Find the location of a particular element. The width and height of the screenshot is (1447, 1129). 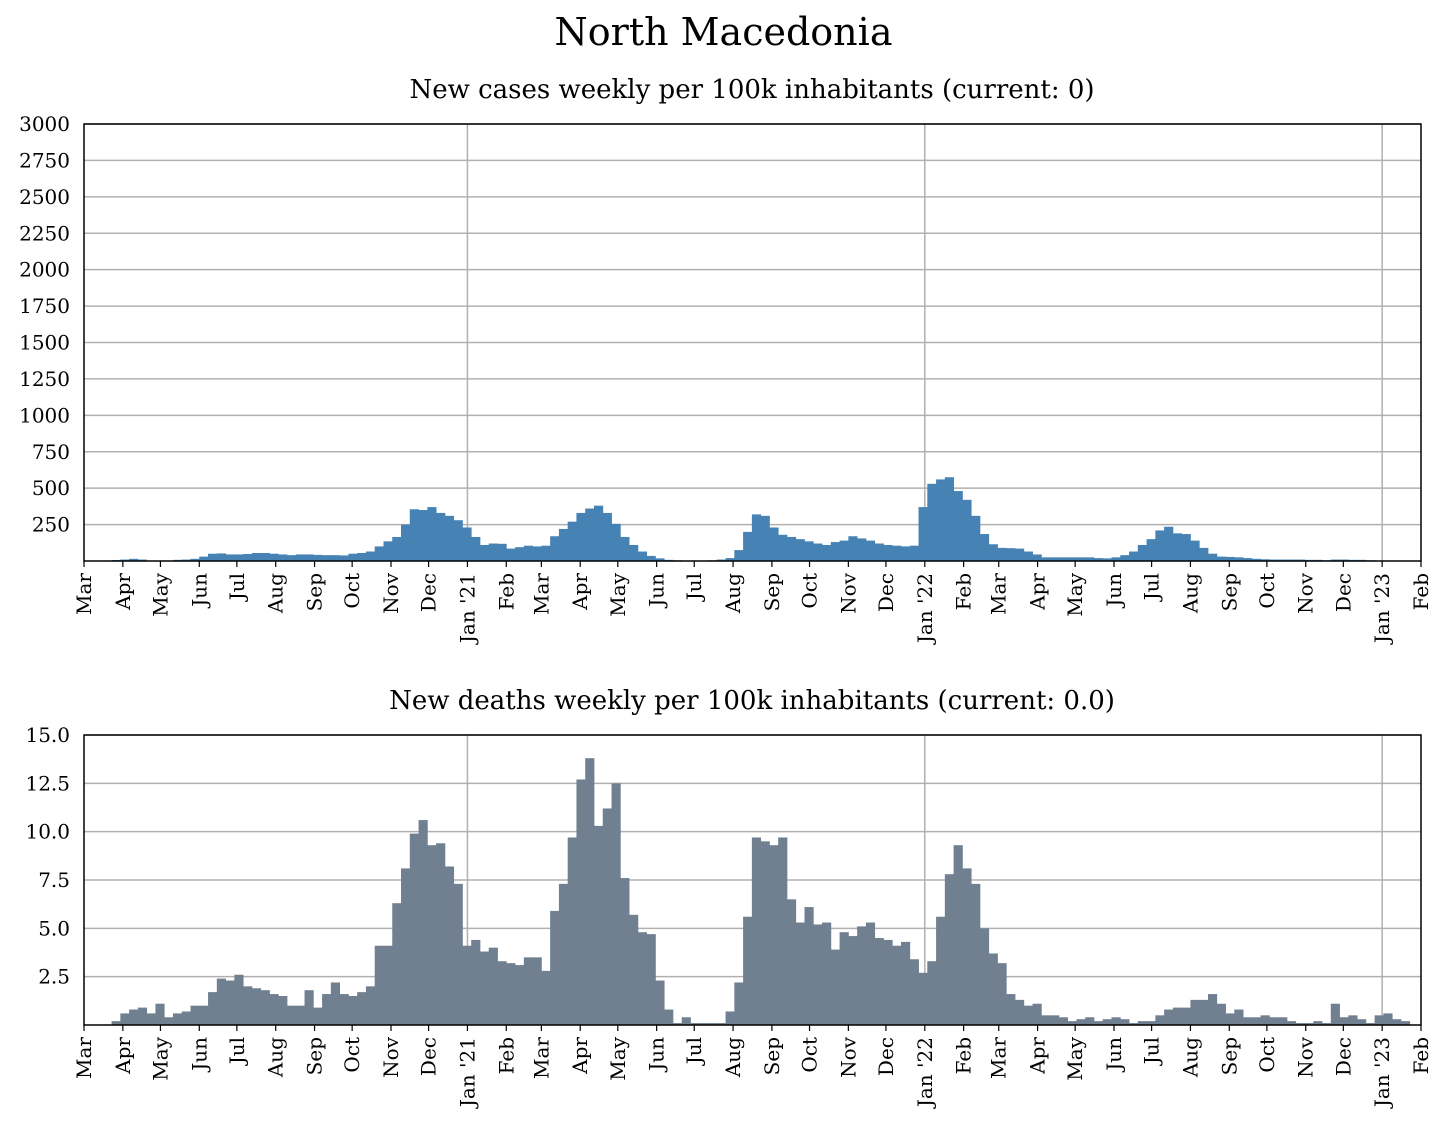

y-tick-label: 2500 is located at coordinates (44, 197).